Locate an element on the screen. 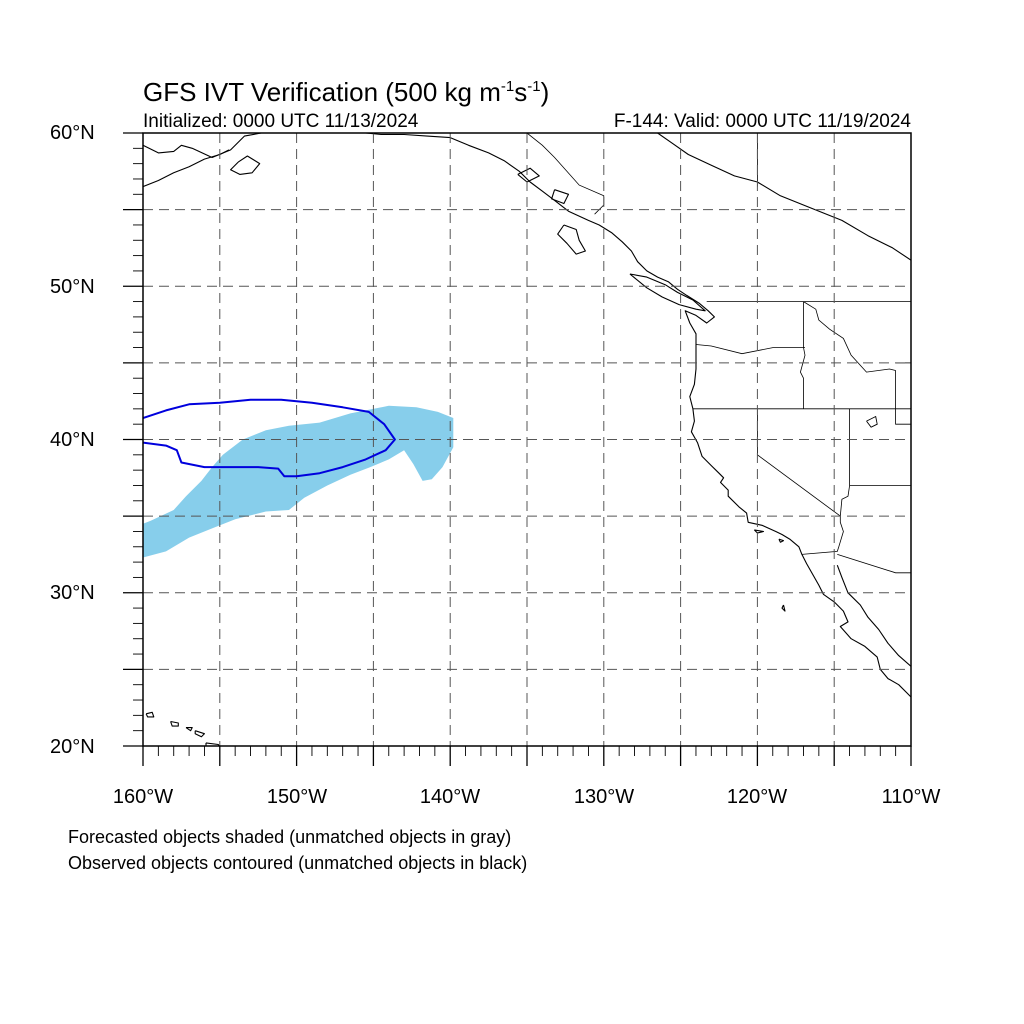 The width and height of the screenshot is (1024, 1024). init-time-label: Initialized: 0000 UTC 11/13/2024 is located at coordinates (281, 121).